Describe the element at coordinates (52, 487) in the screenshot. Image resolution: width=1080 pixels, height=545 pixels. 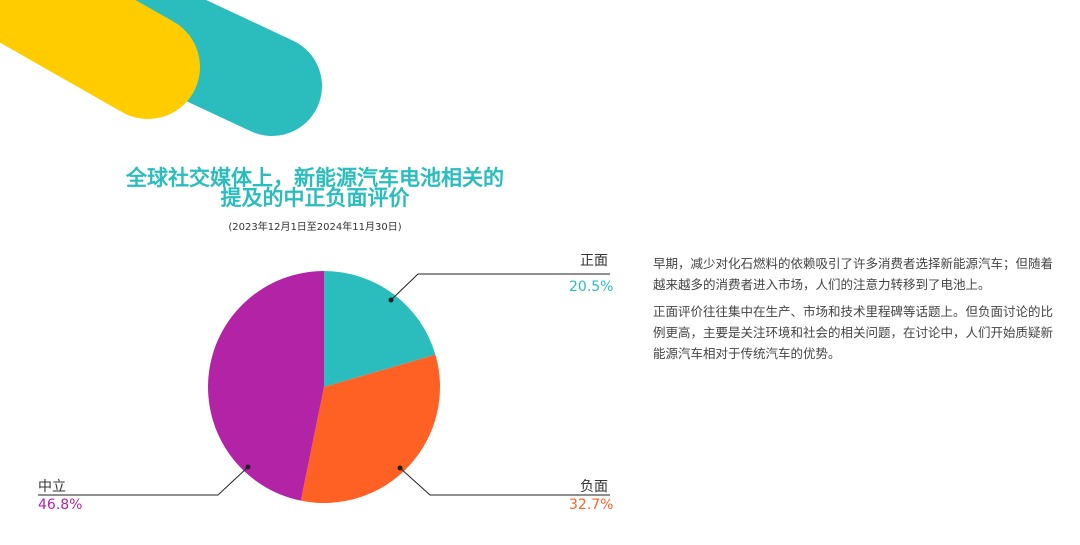
I see `label-neutral: 中立` at that location.